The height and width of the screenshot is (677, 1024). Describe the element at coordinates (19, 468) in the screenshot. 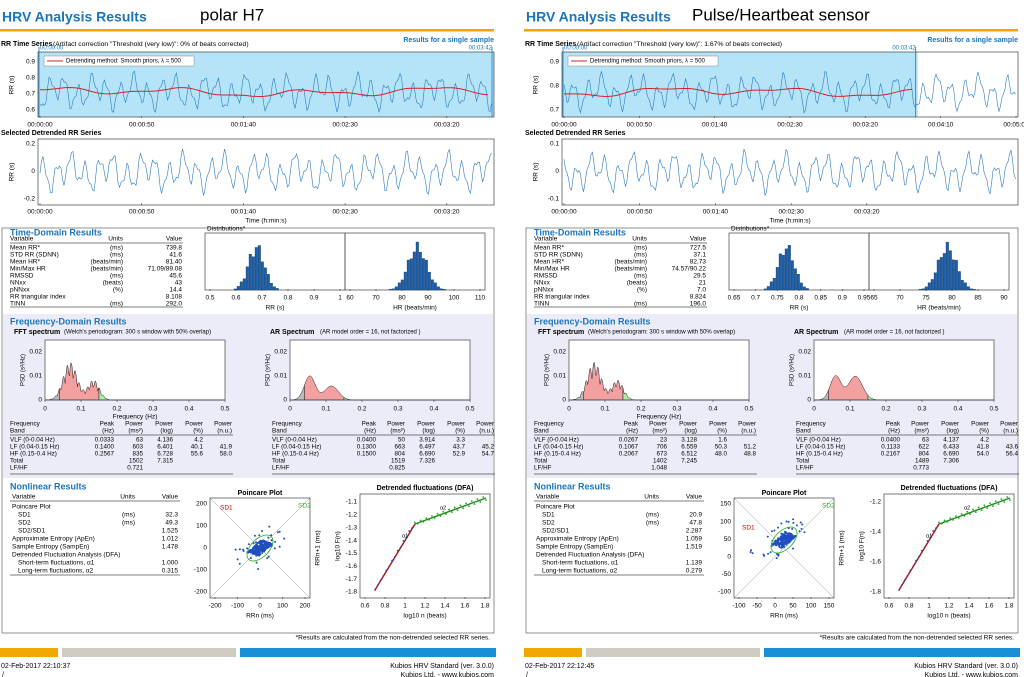

I see `table-cell: LF/HF` at that location.